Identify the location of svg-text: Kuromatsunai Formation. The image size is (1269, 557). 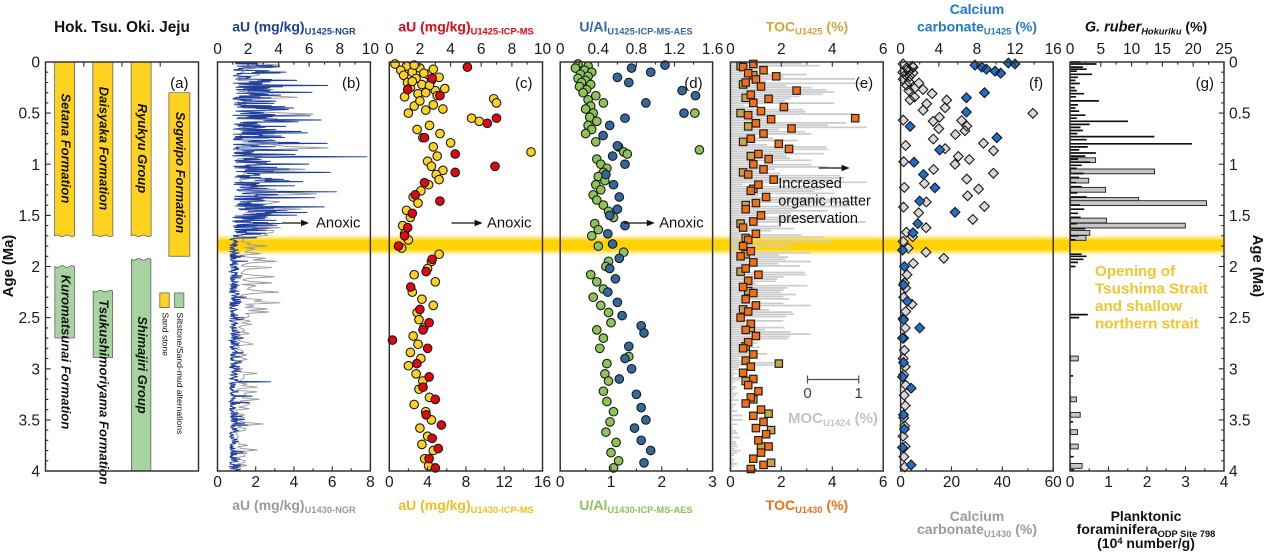
(65, 352).